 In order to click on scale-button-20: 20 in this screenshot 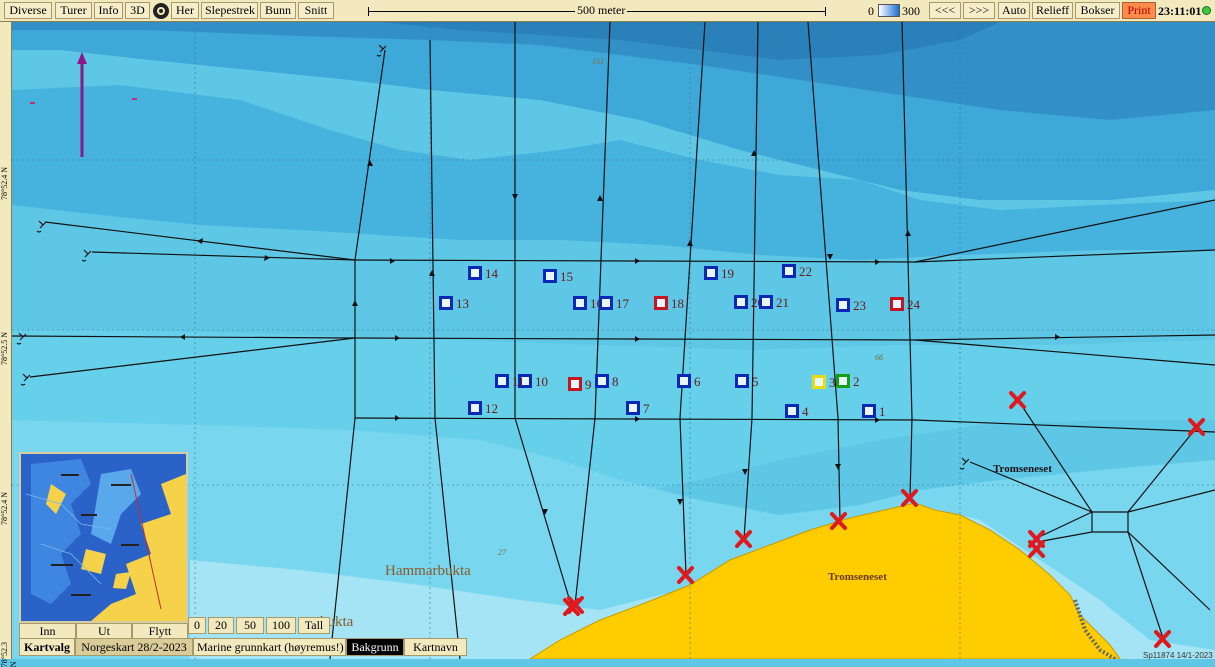, I will do `click(221, 625)`.